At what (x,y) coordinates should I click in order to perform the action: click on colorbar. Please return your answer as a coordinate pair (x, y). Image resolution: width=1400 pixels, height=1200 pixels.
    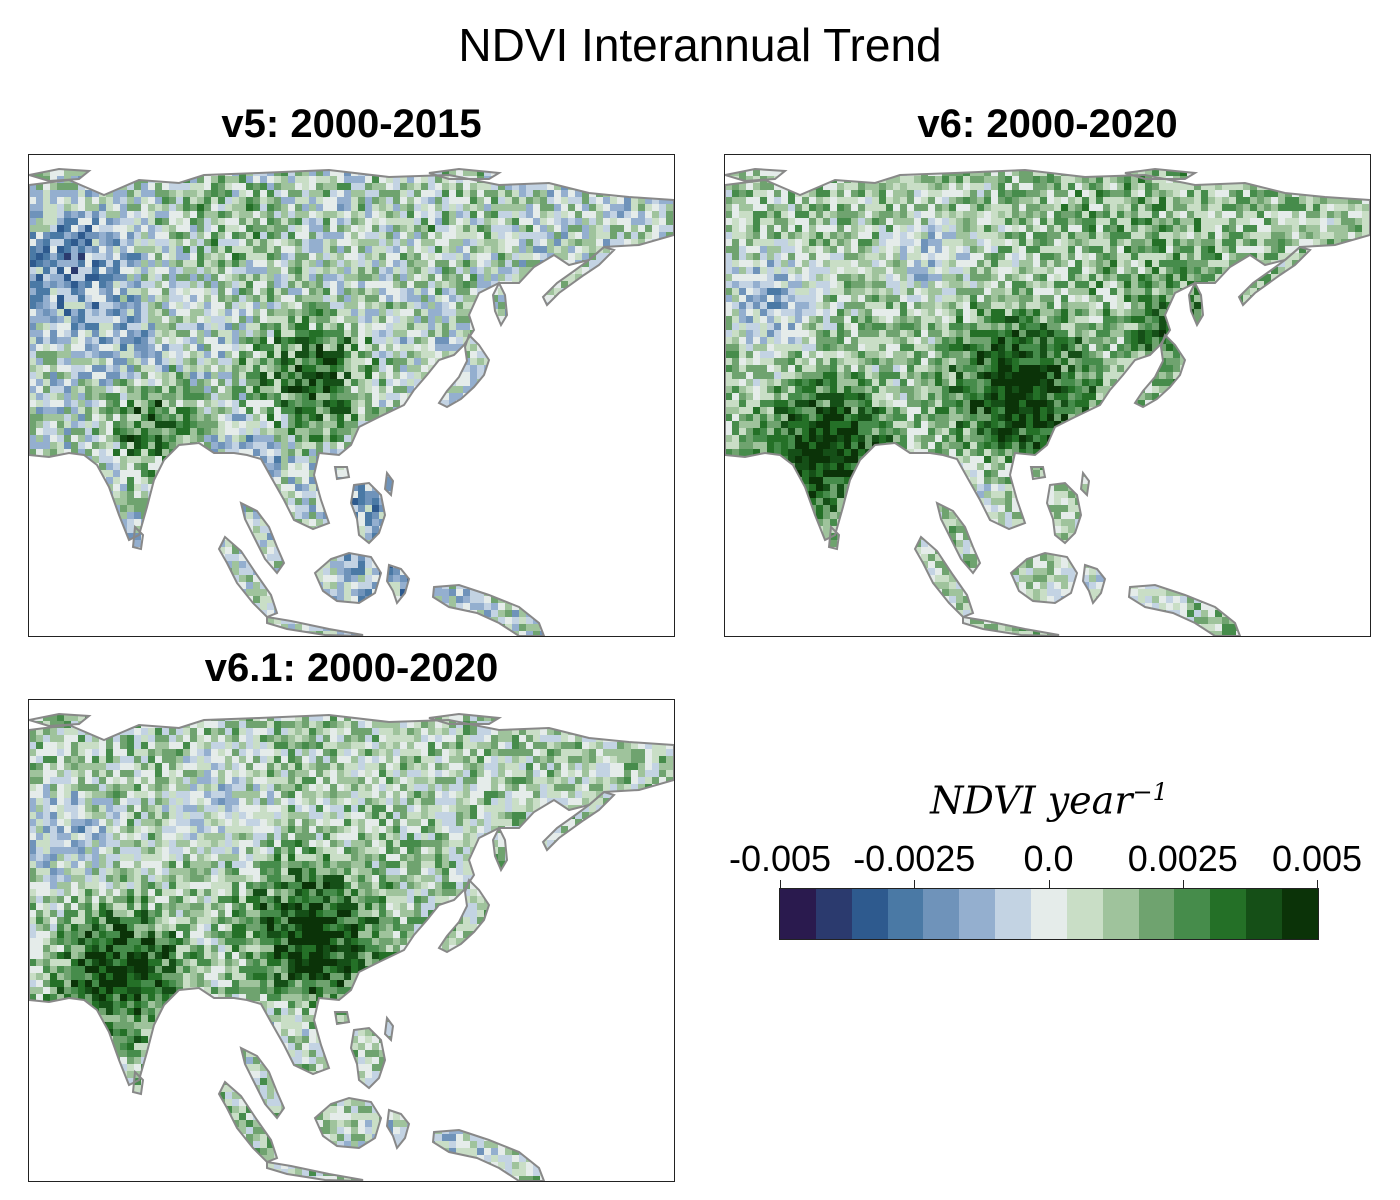
    Looking at the image, I should click on (1049, 914).